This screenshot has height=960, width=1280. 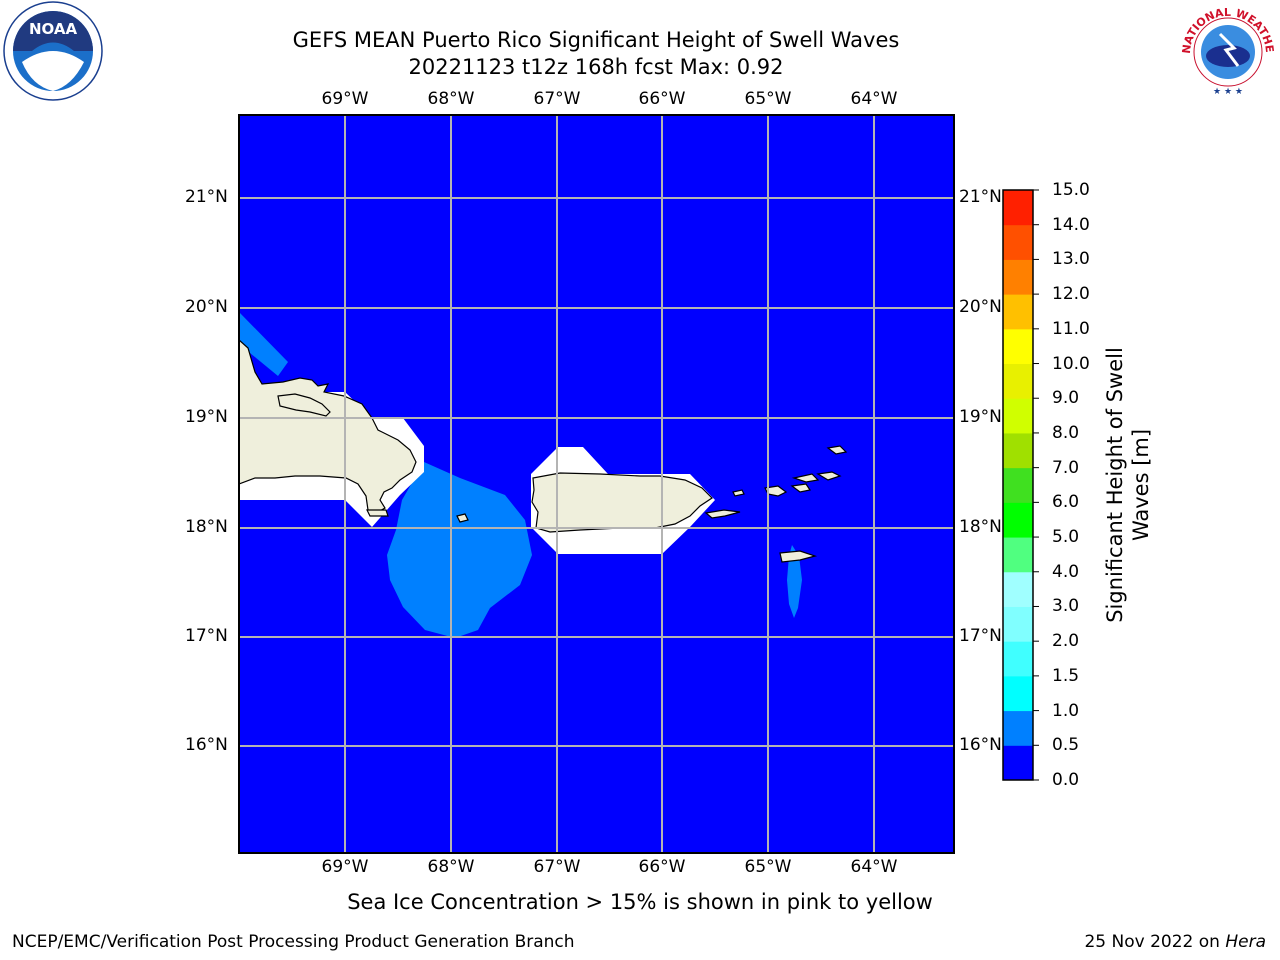 I want to click on lon-label-bottom: 68°W, so click(x=451, y=867).